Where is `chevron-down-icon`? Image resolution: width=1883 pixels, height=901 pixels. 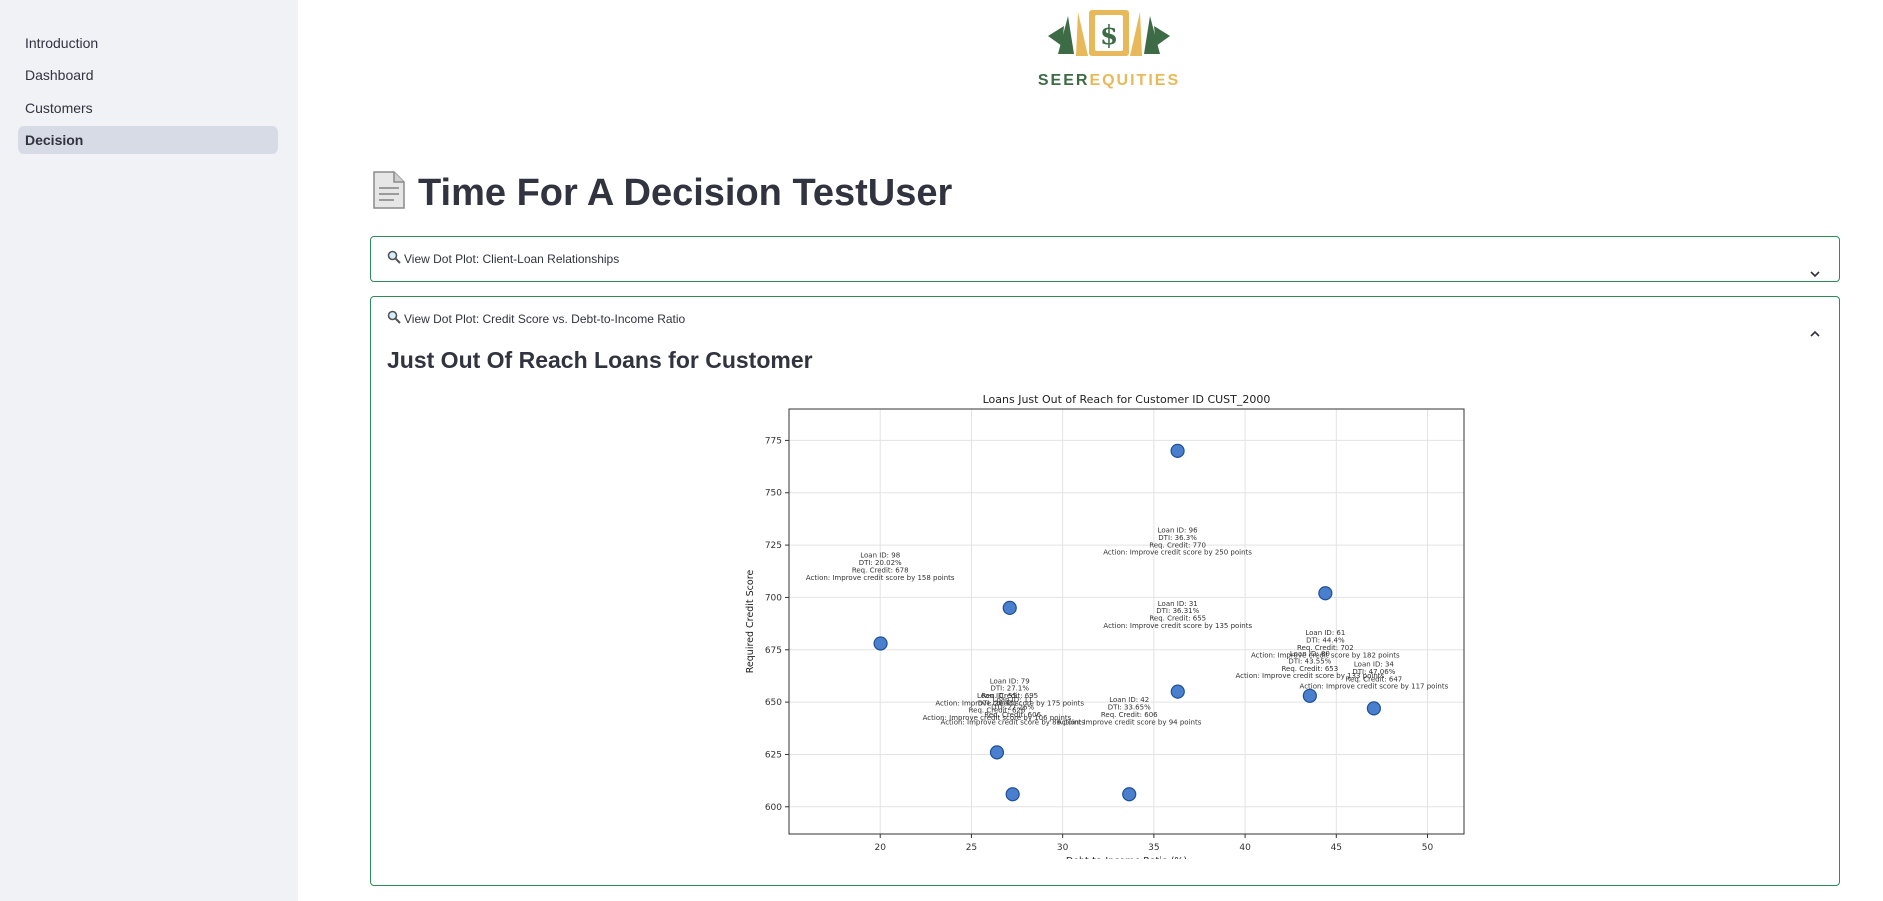 chevron-down-icon is located at coordinates (1815, 275).